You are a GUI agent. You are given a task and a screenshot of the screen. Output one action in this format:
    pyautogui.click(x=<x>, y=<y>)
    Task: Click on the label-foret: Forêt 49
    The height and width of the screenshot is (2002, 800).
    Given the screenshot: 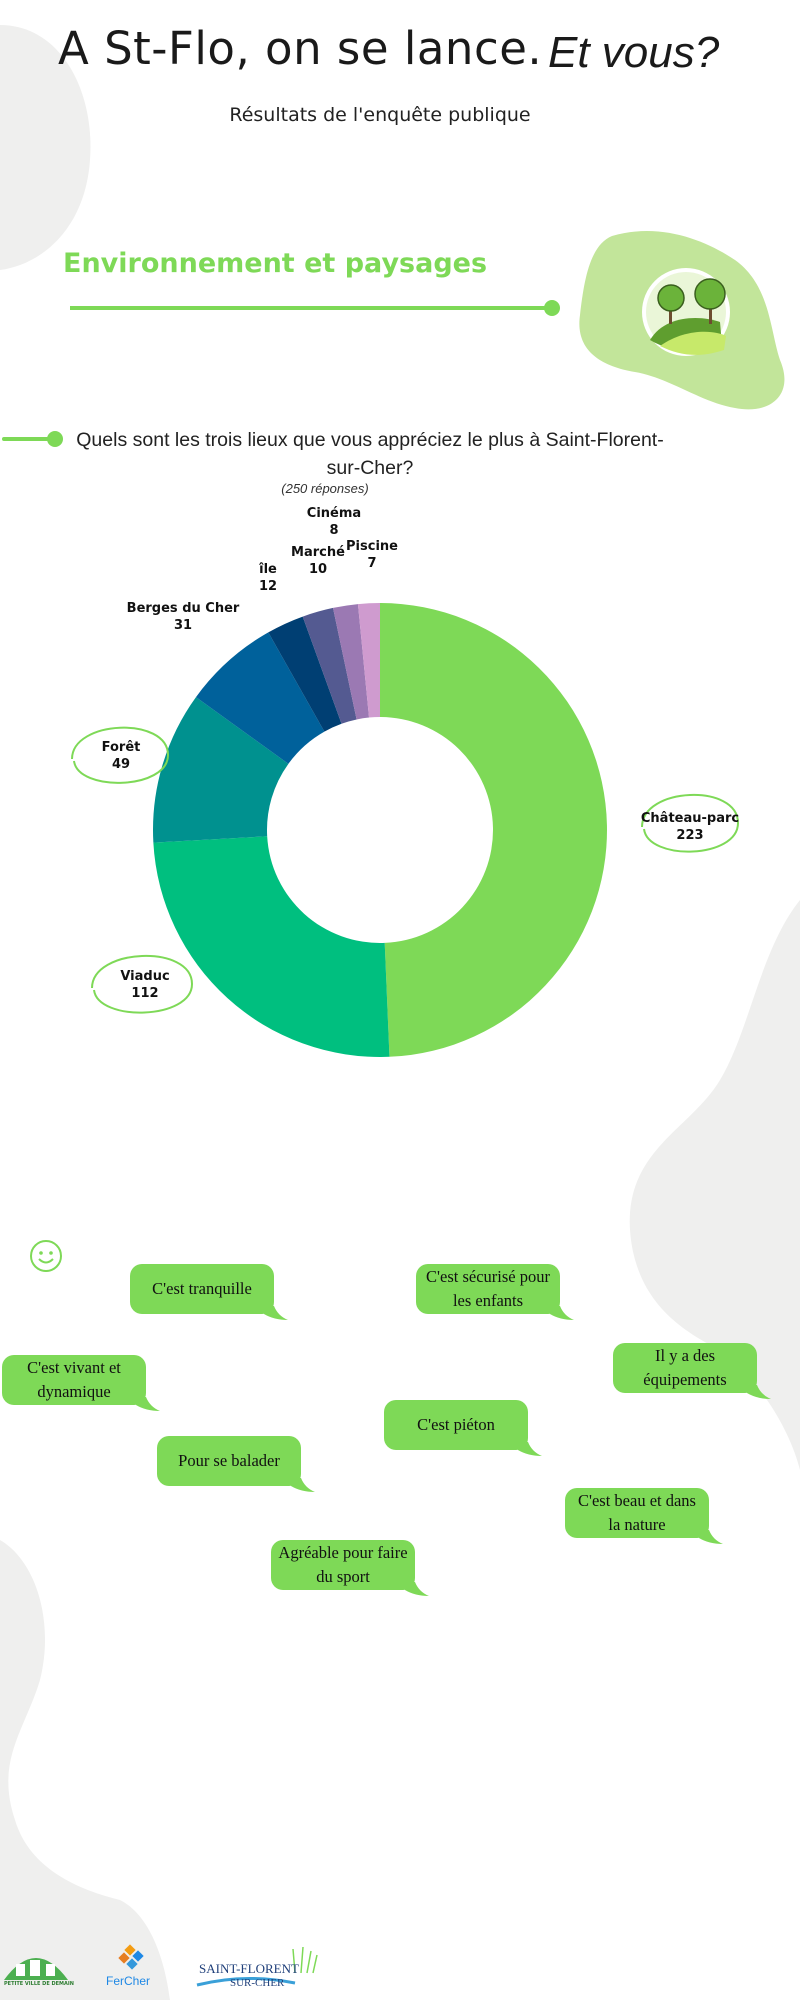 What is the action you would take?
    pyautogui.click(x=121, y=756)
    